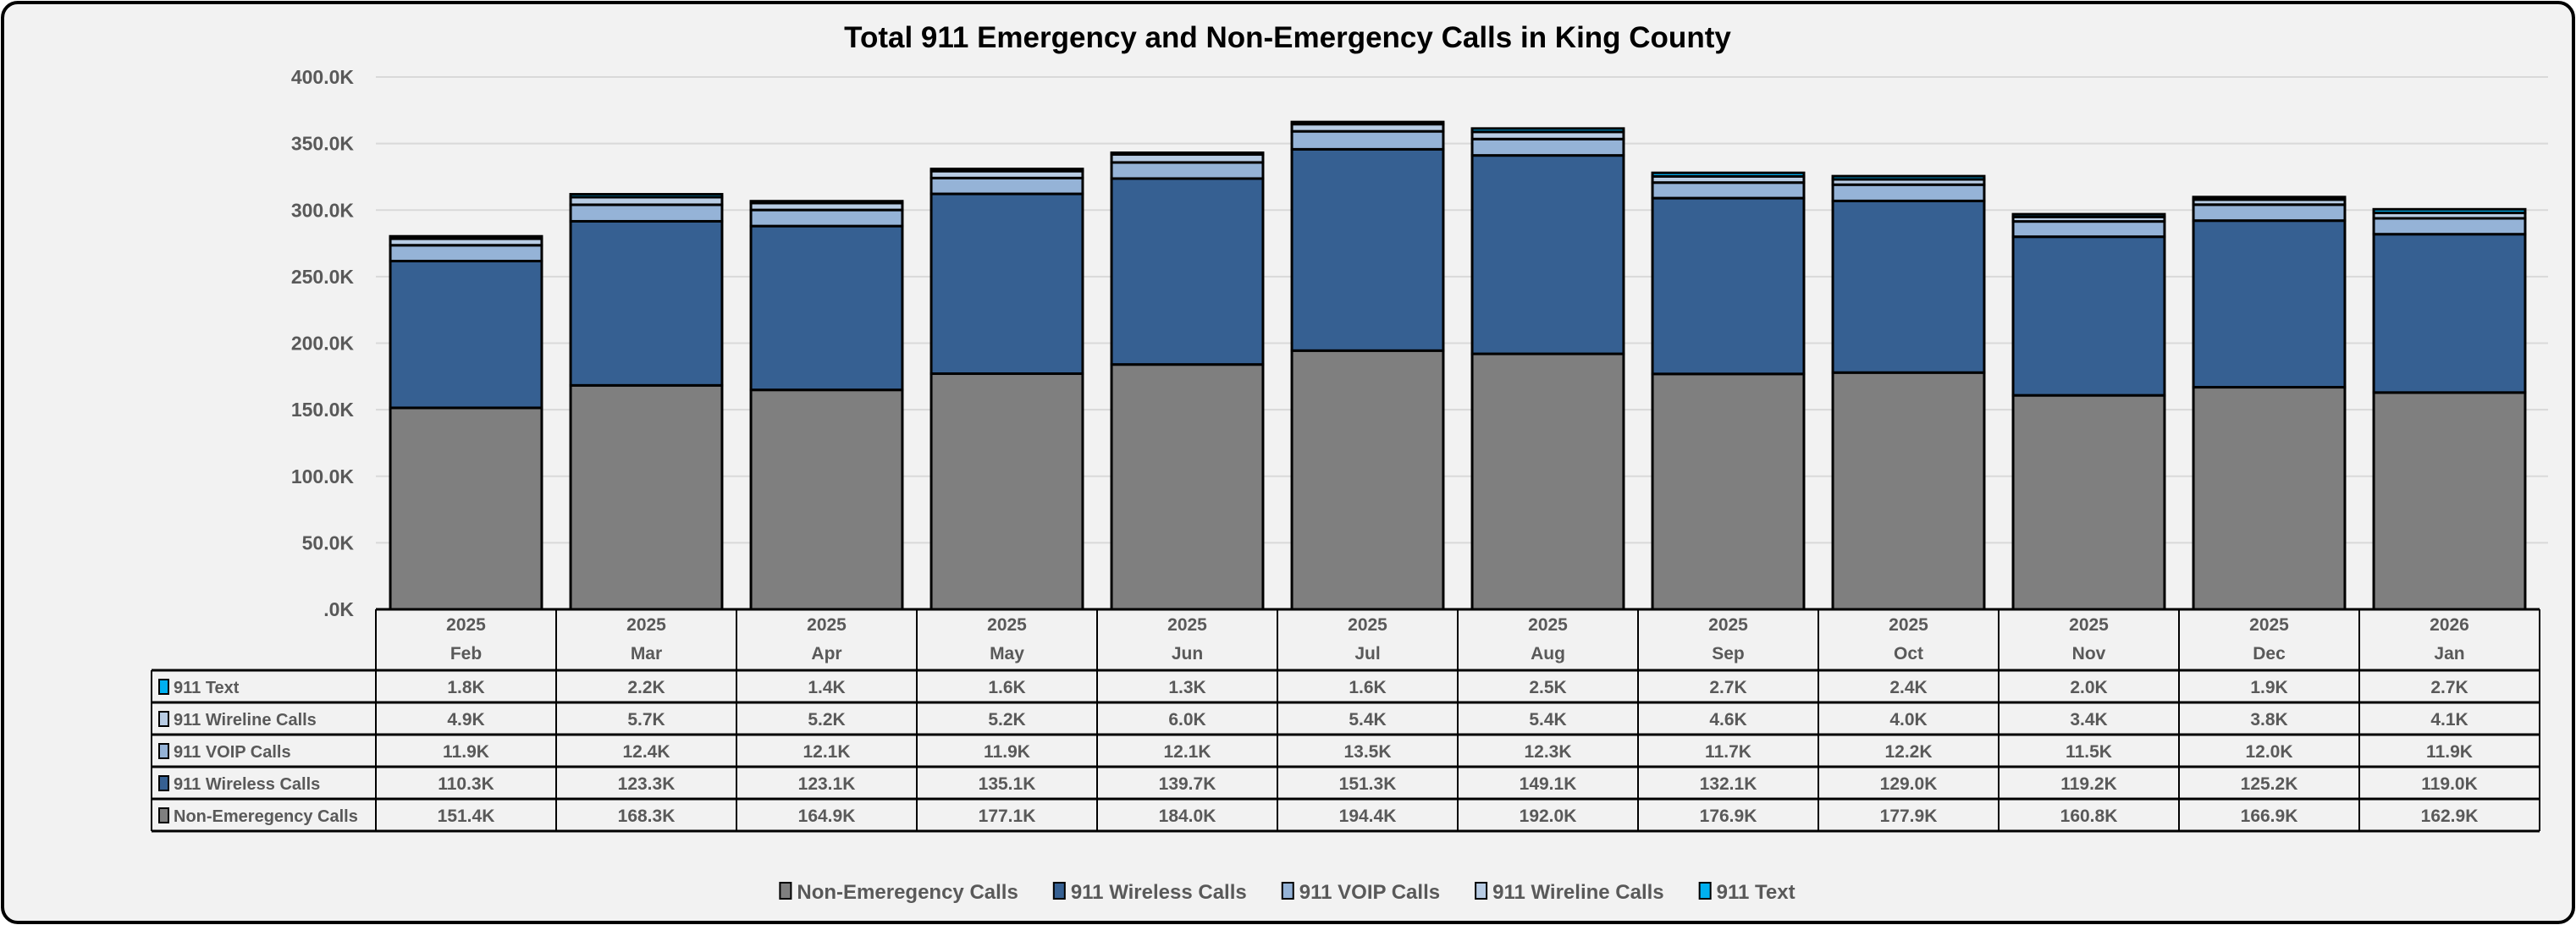 This screenshot has height=925, width=2576. I want to click on legend-item: 911 Wireless Calls, so click(1150, 892).